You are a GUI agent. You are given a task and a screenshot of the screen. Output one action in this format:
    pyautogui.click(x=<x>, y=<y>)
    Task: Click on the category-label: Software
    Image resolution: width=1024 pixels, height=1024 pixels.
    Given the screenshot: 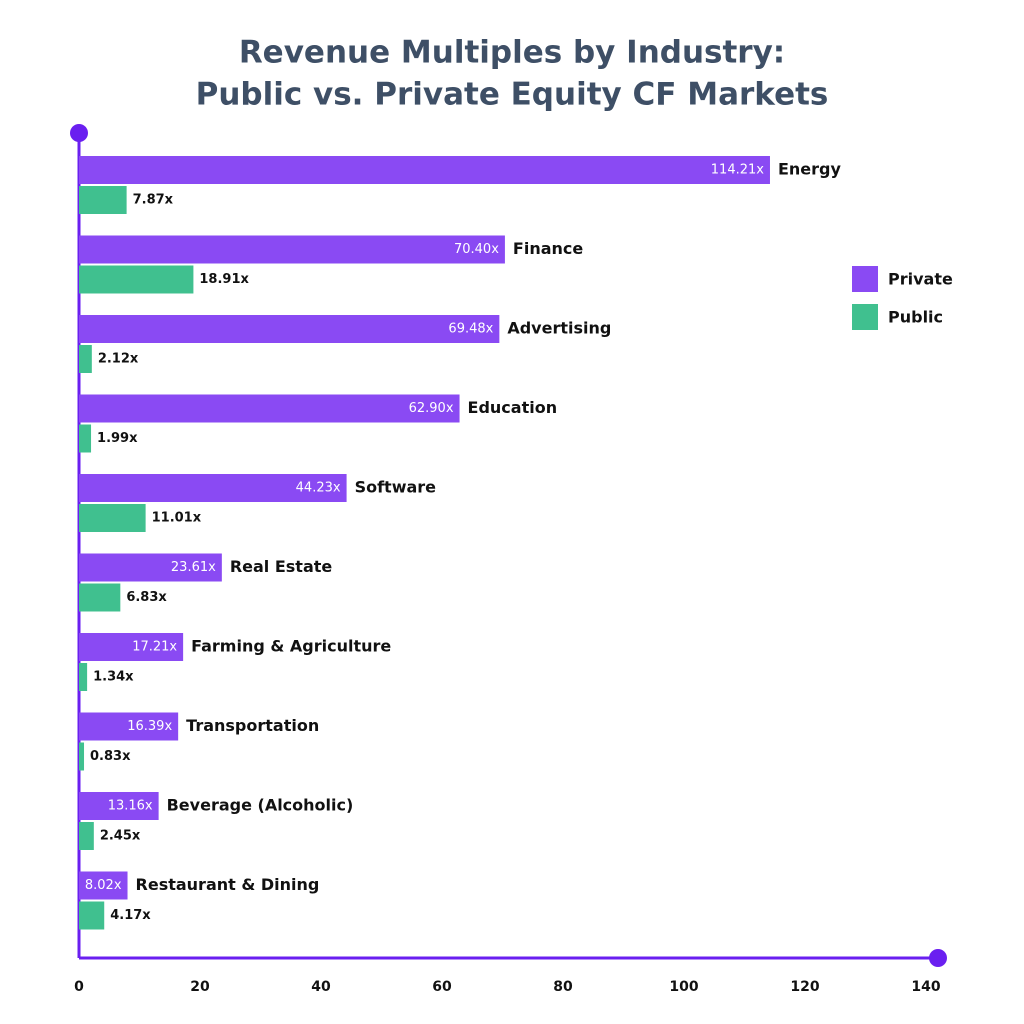 What is the action you would take?
    pyautogui.click(x=396, y=487)
    